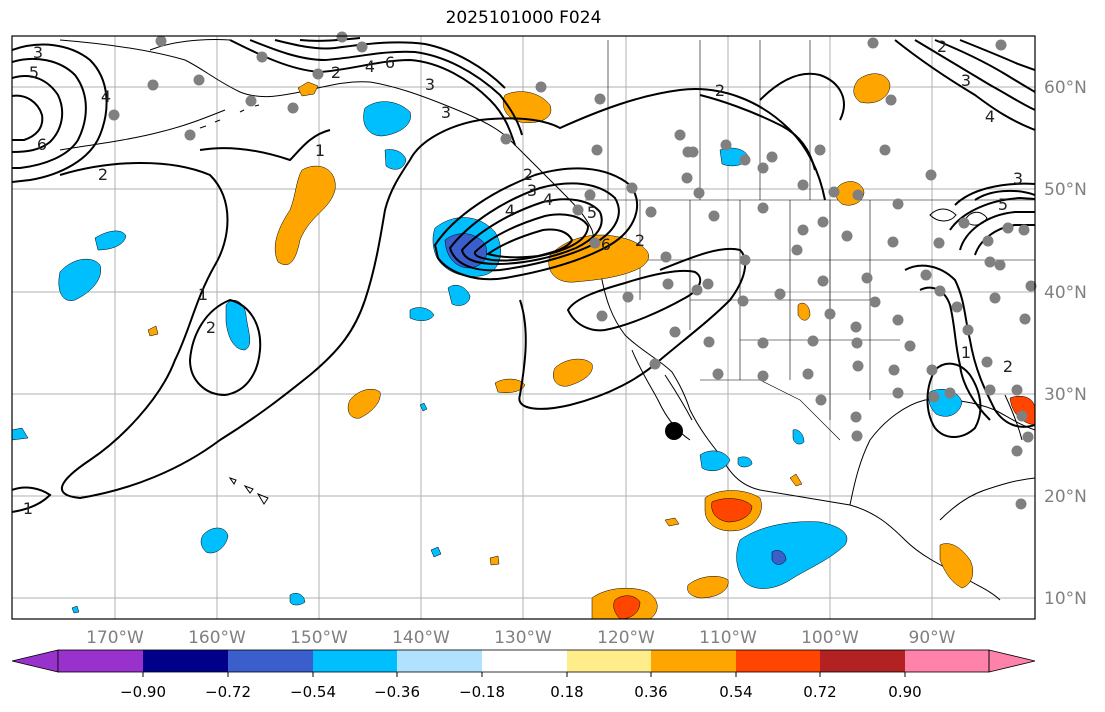 This screenshot has height=712, width=1105. Describe the element at coordinates (1065, 343) in the screenshot. I see `latitude-labels: 60°N 50°N 40°N 30°N 20°N 10°N` at that location.